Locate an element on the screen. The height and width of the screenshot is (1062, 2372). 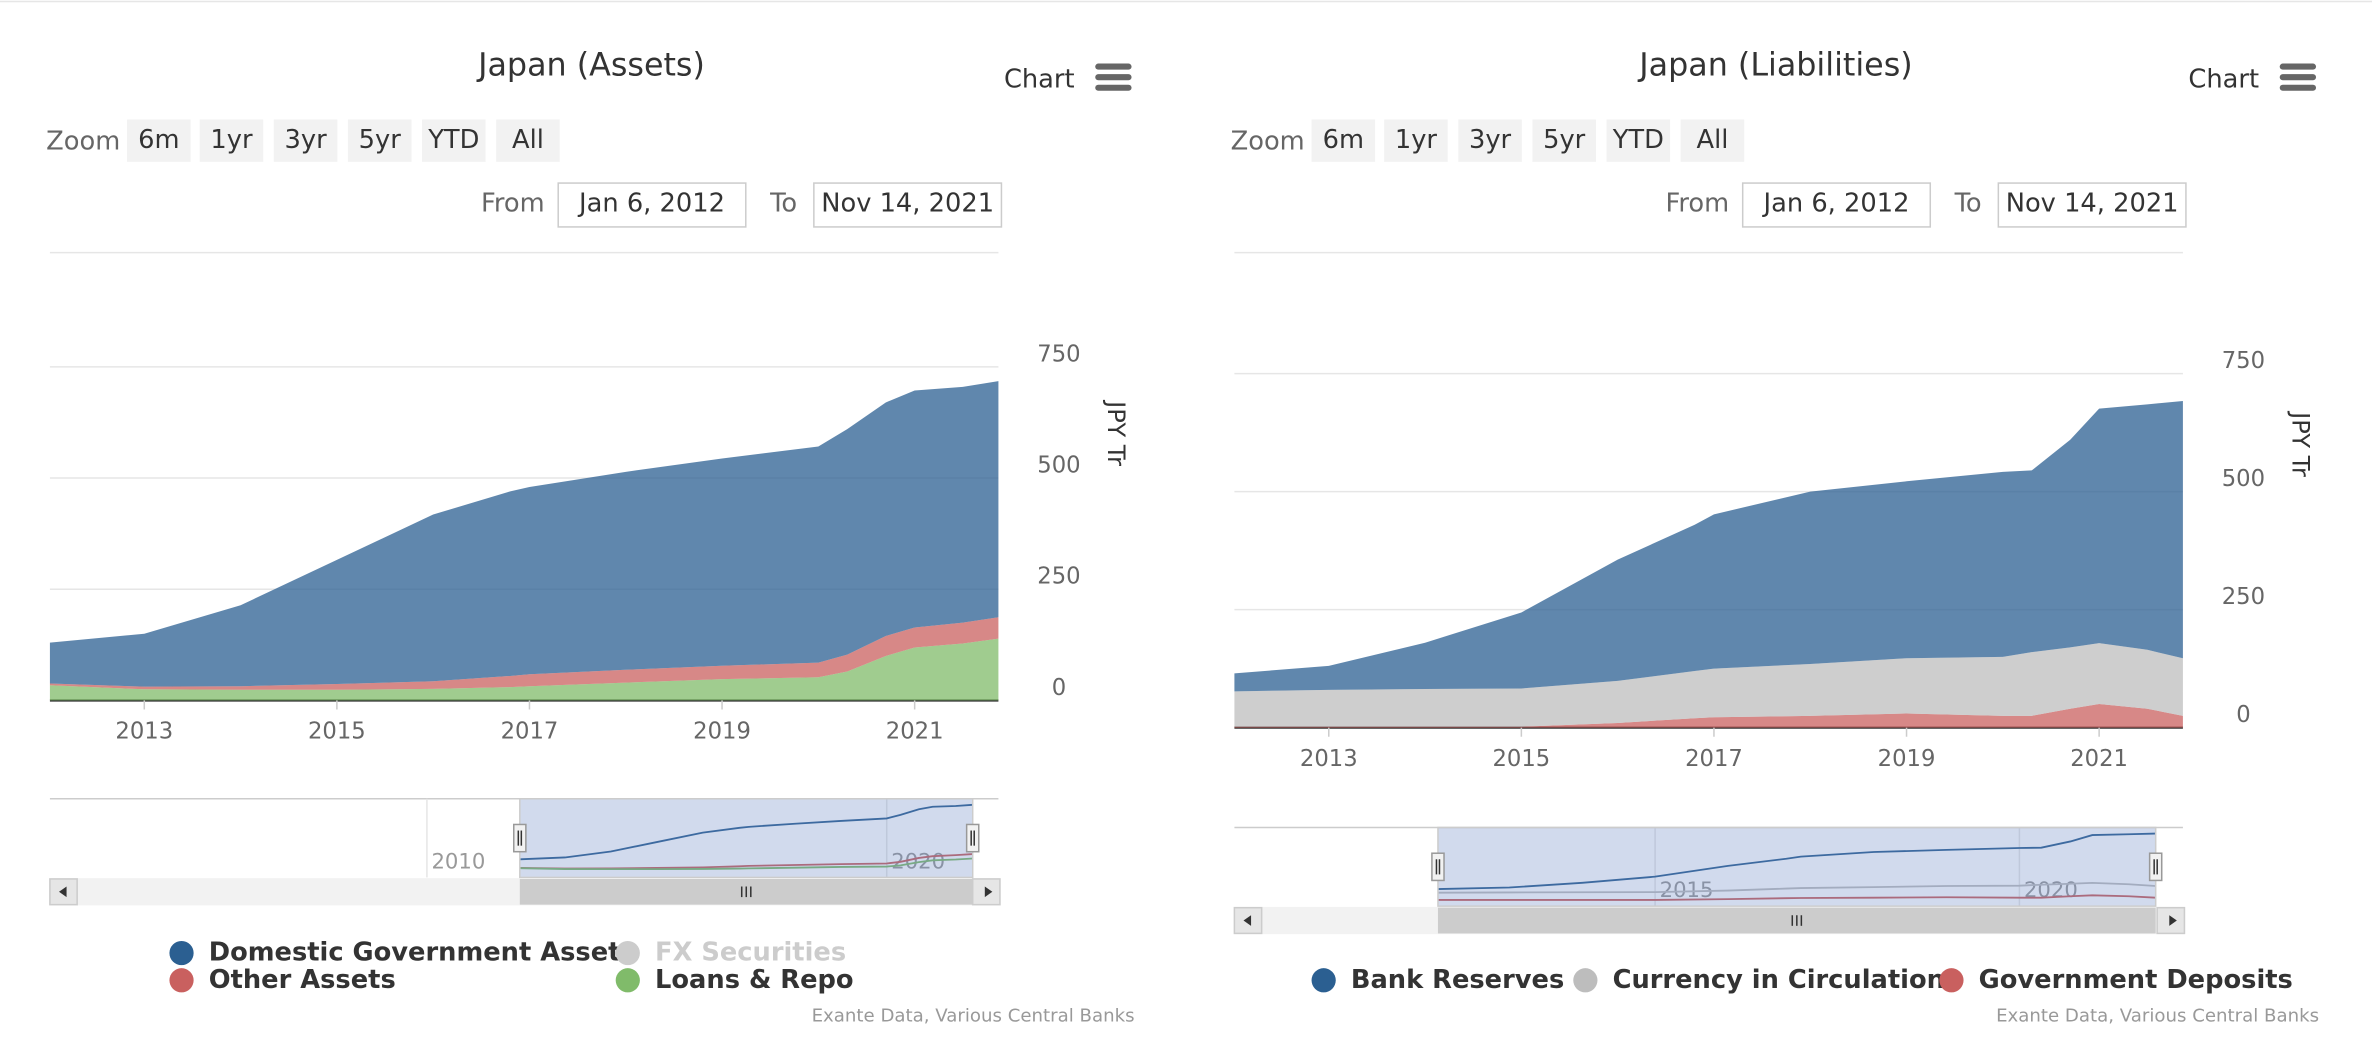
x-tick-label: 2013 is located at coordinates (144, 732).